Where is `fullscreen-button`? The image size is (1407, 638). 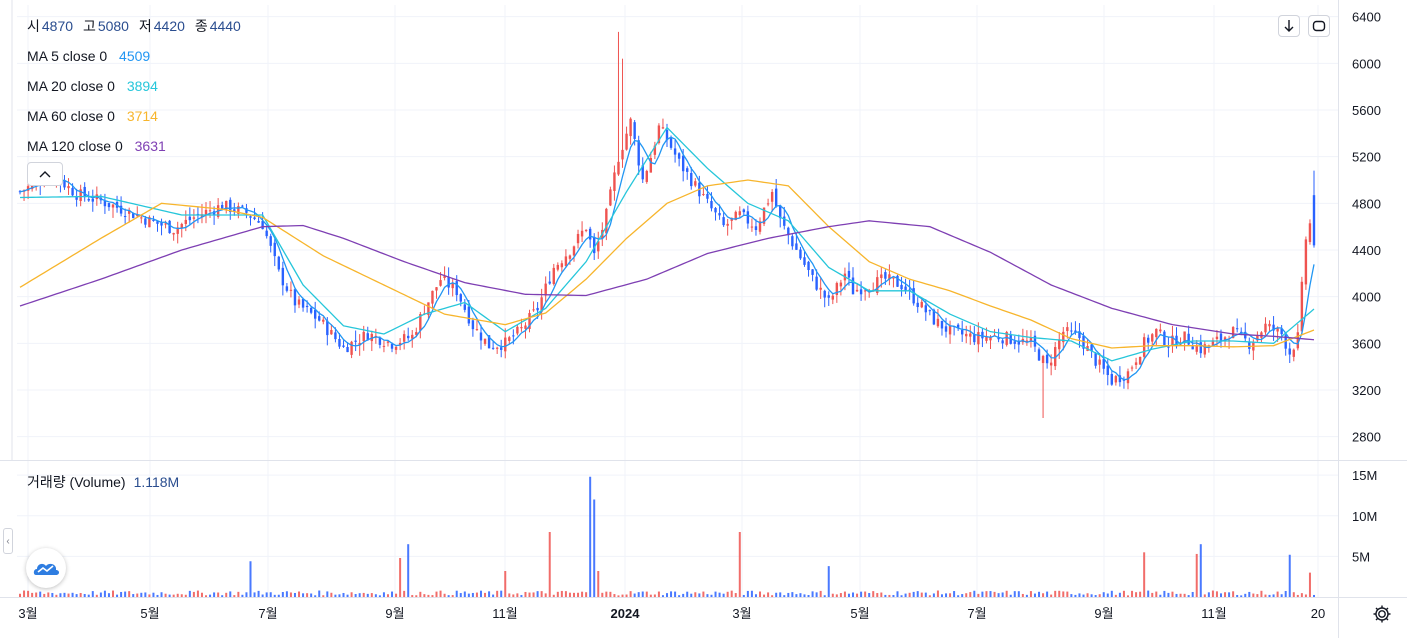 fullscreen-button is located at coordinates (1319, 26).